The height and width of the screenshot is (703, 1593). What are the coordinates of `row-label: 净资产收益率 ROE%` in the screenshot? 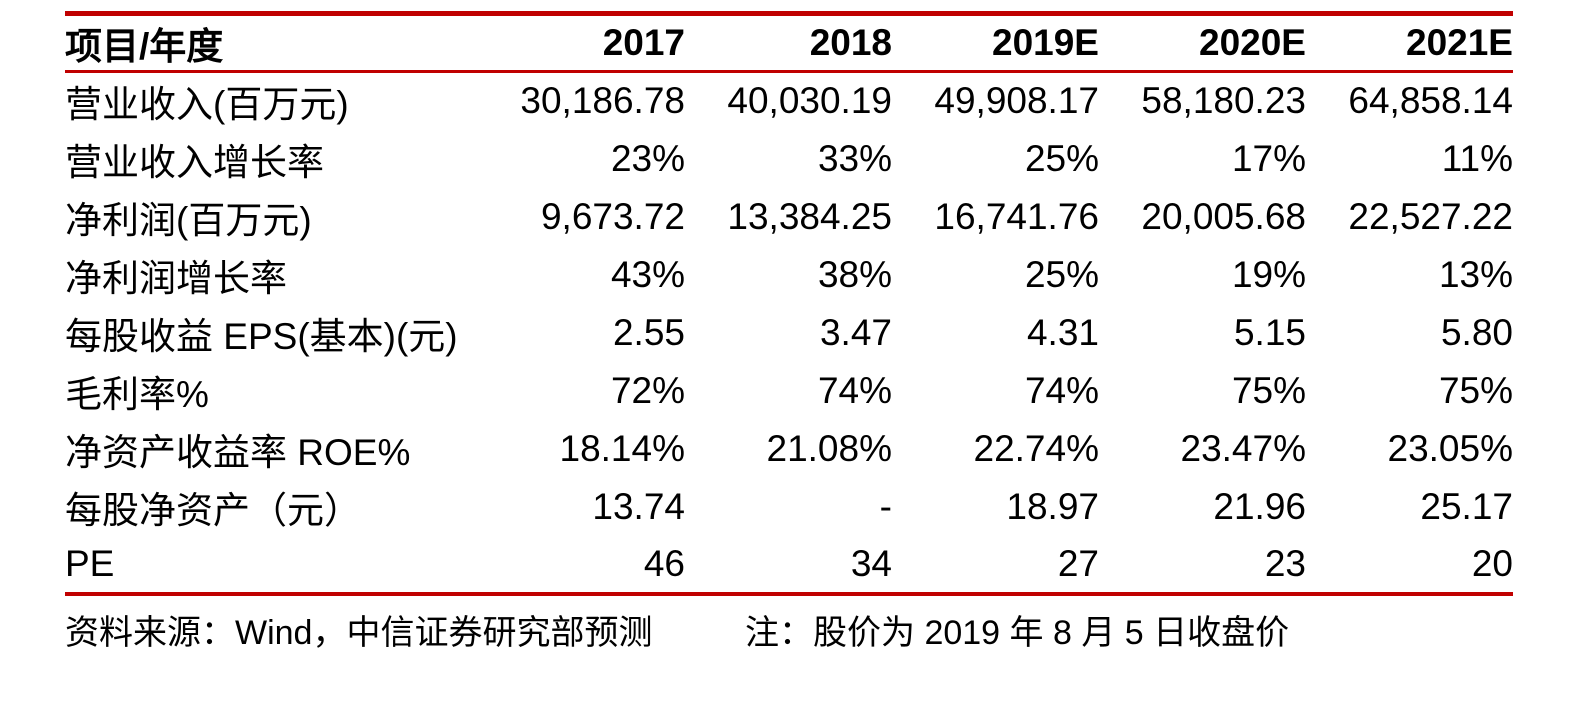 It's located at (238, 452).